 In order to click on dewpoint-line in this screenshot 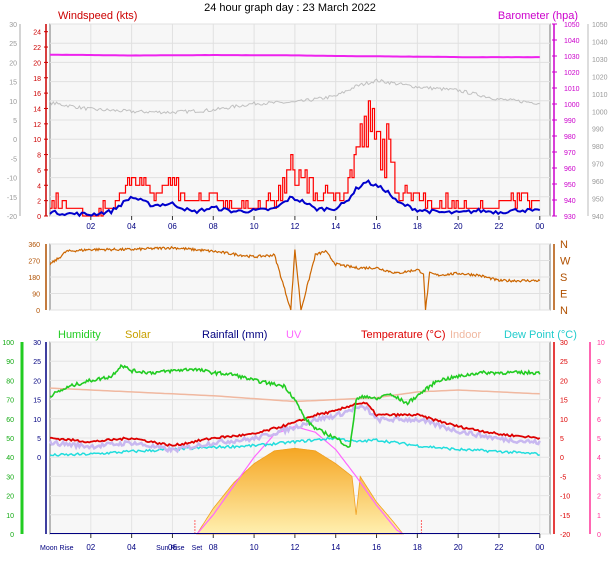, I will do `click(294, 446)`.